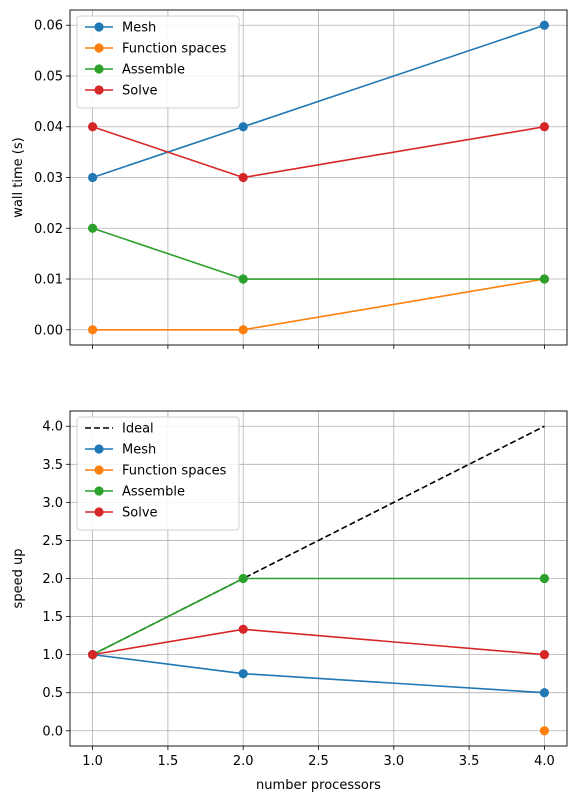 The height and width of the screenshot is (802, 576). What do you see at coordinates (243, 761) in the screenshot?
I see `x-tick-label: 2.0` at bounding box center [243, 761].